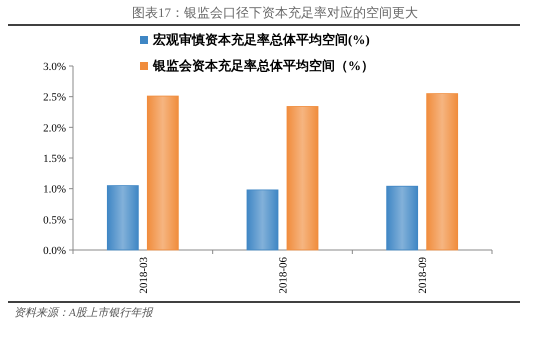 The height and width of the screenshot is (338, 550). Describe the element at coordinates (54, 98) in the screenshot. I see `y-tick-label: 2.5%` at that location.